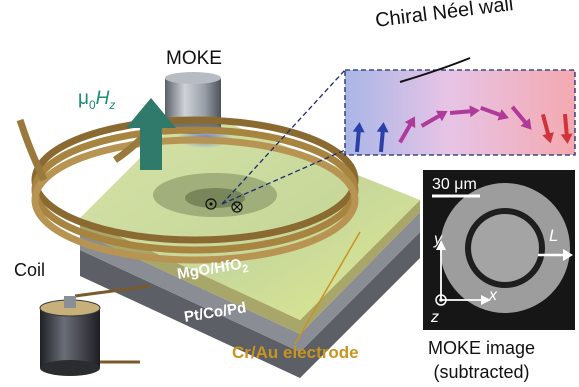 This screenshot has height=387, width=579. I want to click on axis-y-label: y, so click(438, 239).